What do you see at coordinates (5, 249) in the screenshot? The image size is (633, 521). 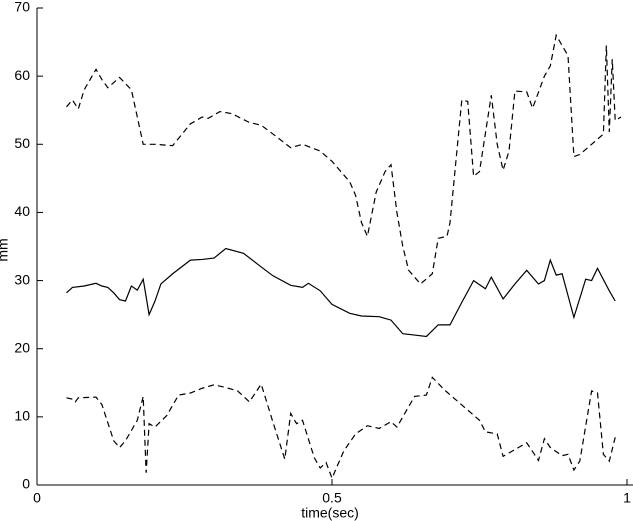 I see `y-axis-label: mm` at bounding box center [5, 249].